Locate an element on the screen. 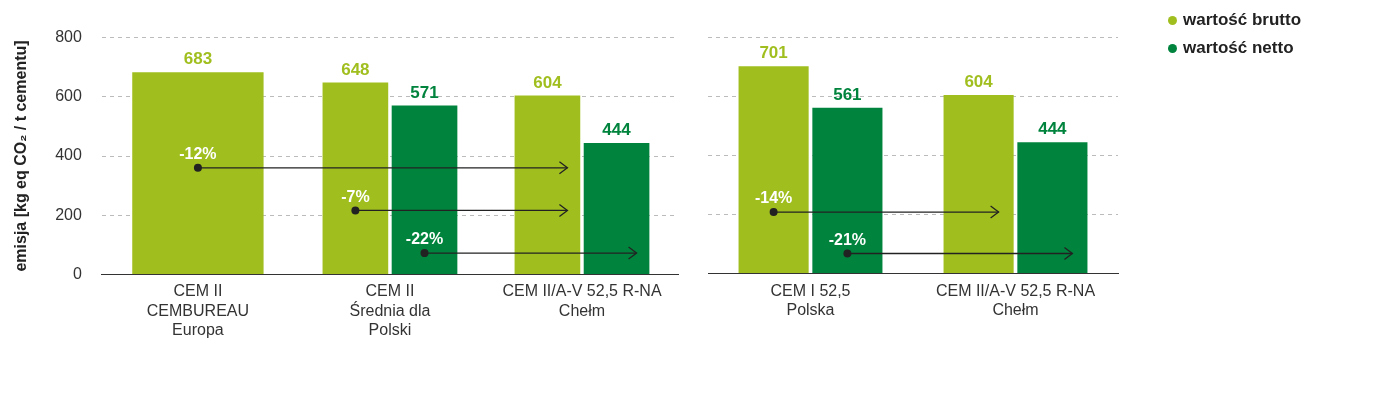  y-tick-label: 800 is located at coordinates (68, 37).